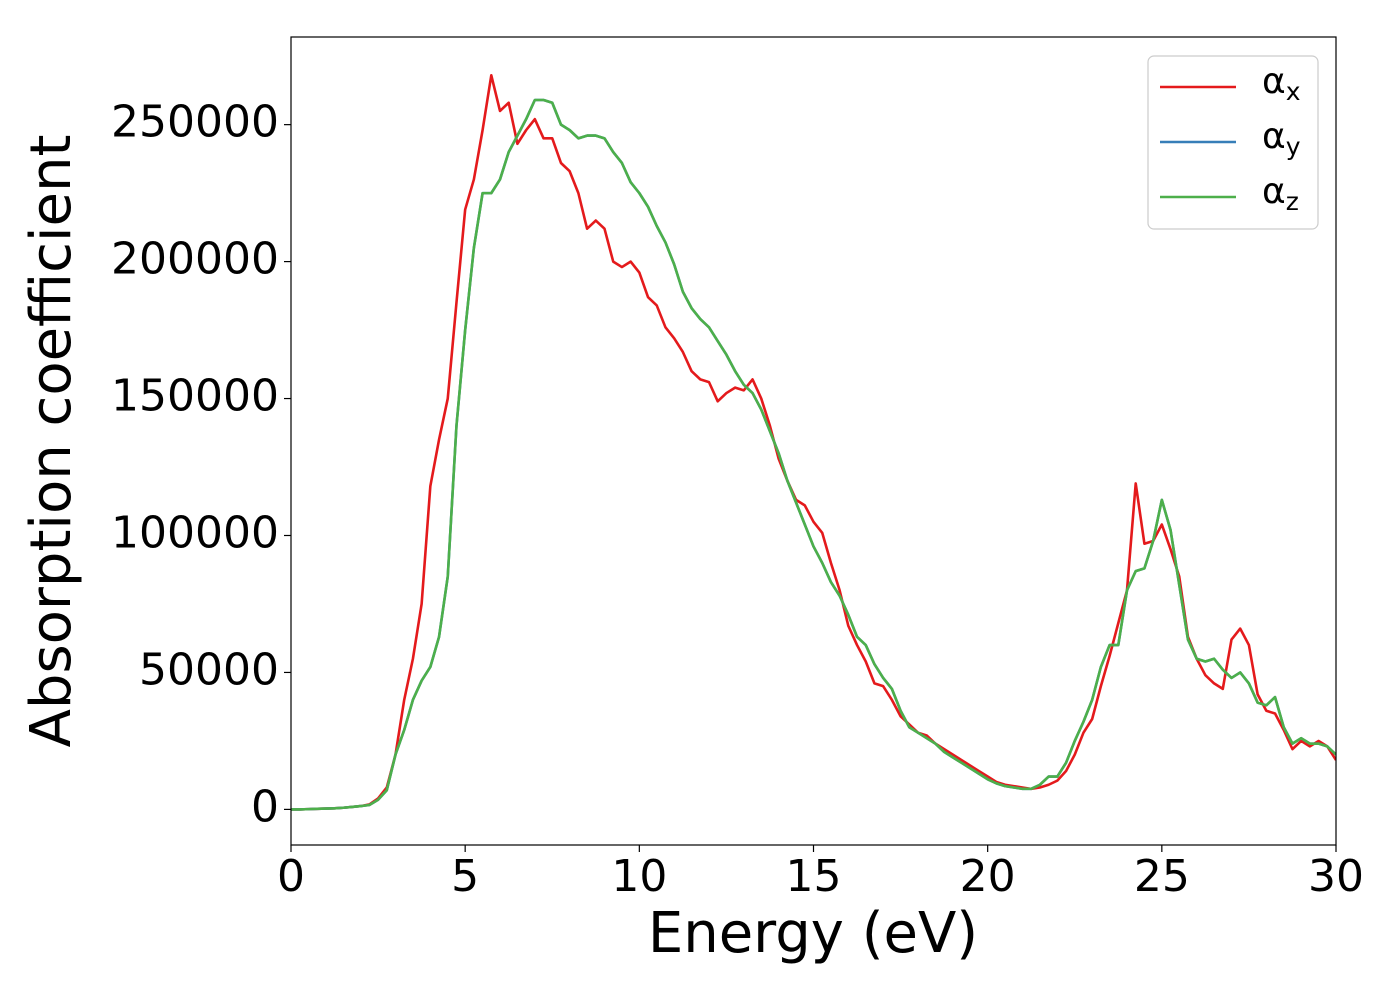 Image resolution: width=1400 pixels, height=1000 pixels. I want to click on y-tick-label: 0, so click(265, 806).